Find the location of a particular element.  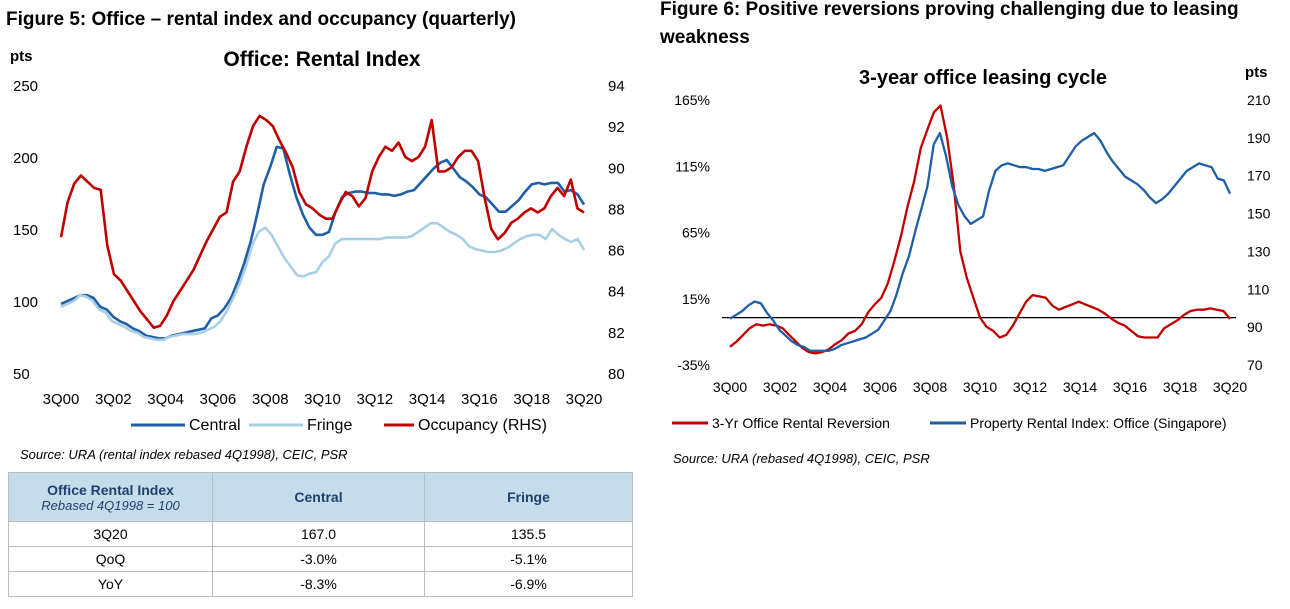

table-row: YoY -8.3% -6.9% is located at coordinates (320, 584).